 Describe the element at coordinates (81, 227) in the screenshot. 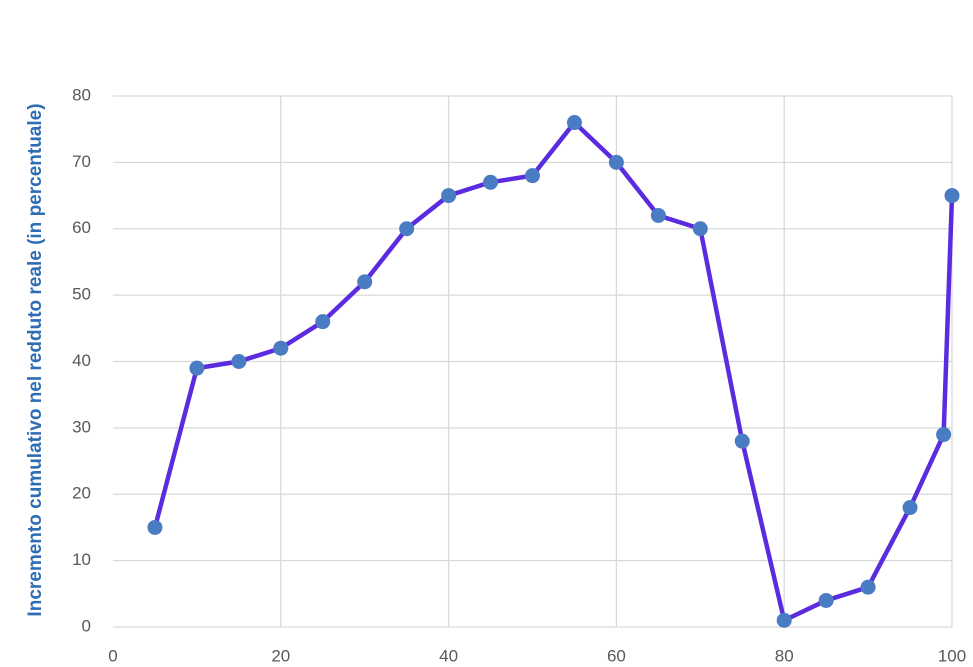

I see `y-tick-label: 60` at that location.